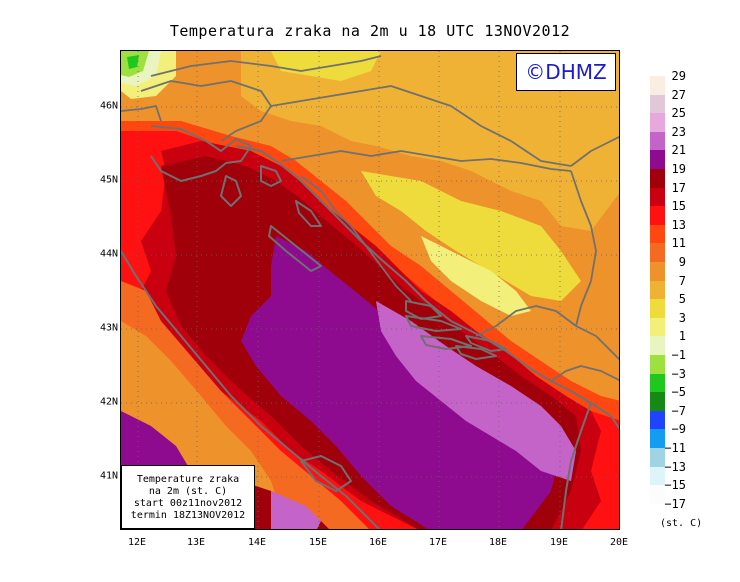 This screenshot has width=740, height=582. Describe the element at coordinates (682, 299) in the screenshot. I see `legend-label: 5` at that location.